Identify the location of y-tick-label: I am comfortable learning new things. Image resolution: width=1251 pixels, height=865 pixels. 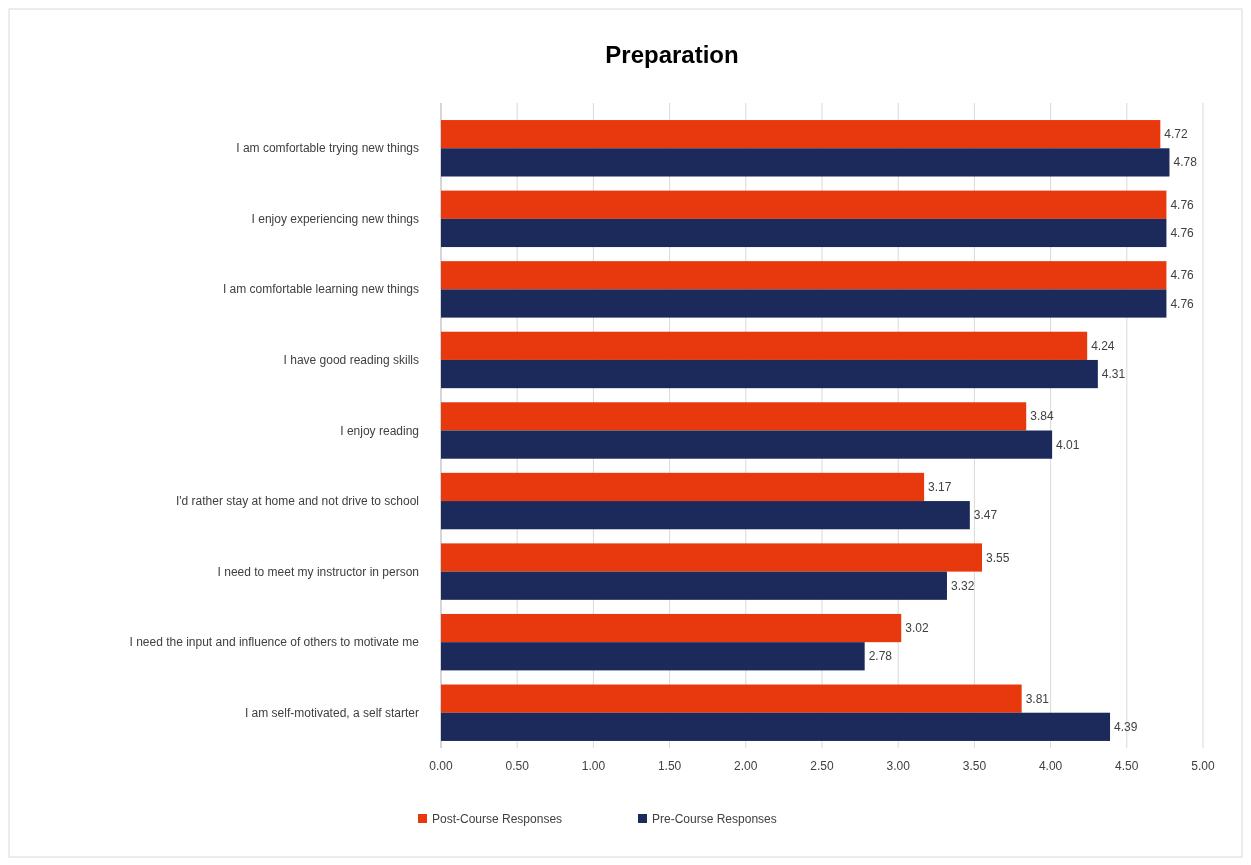
(320, 289).